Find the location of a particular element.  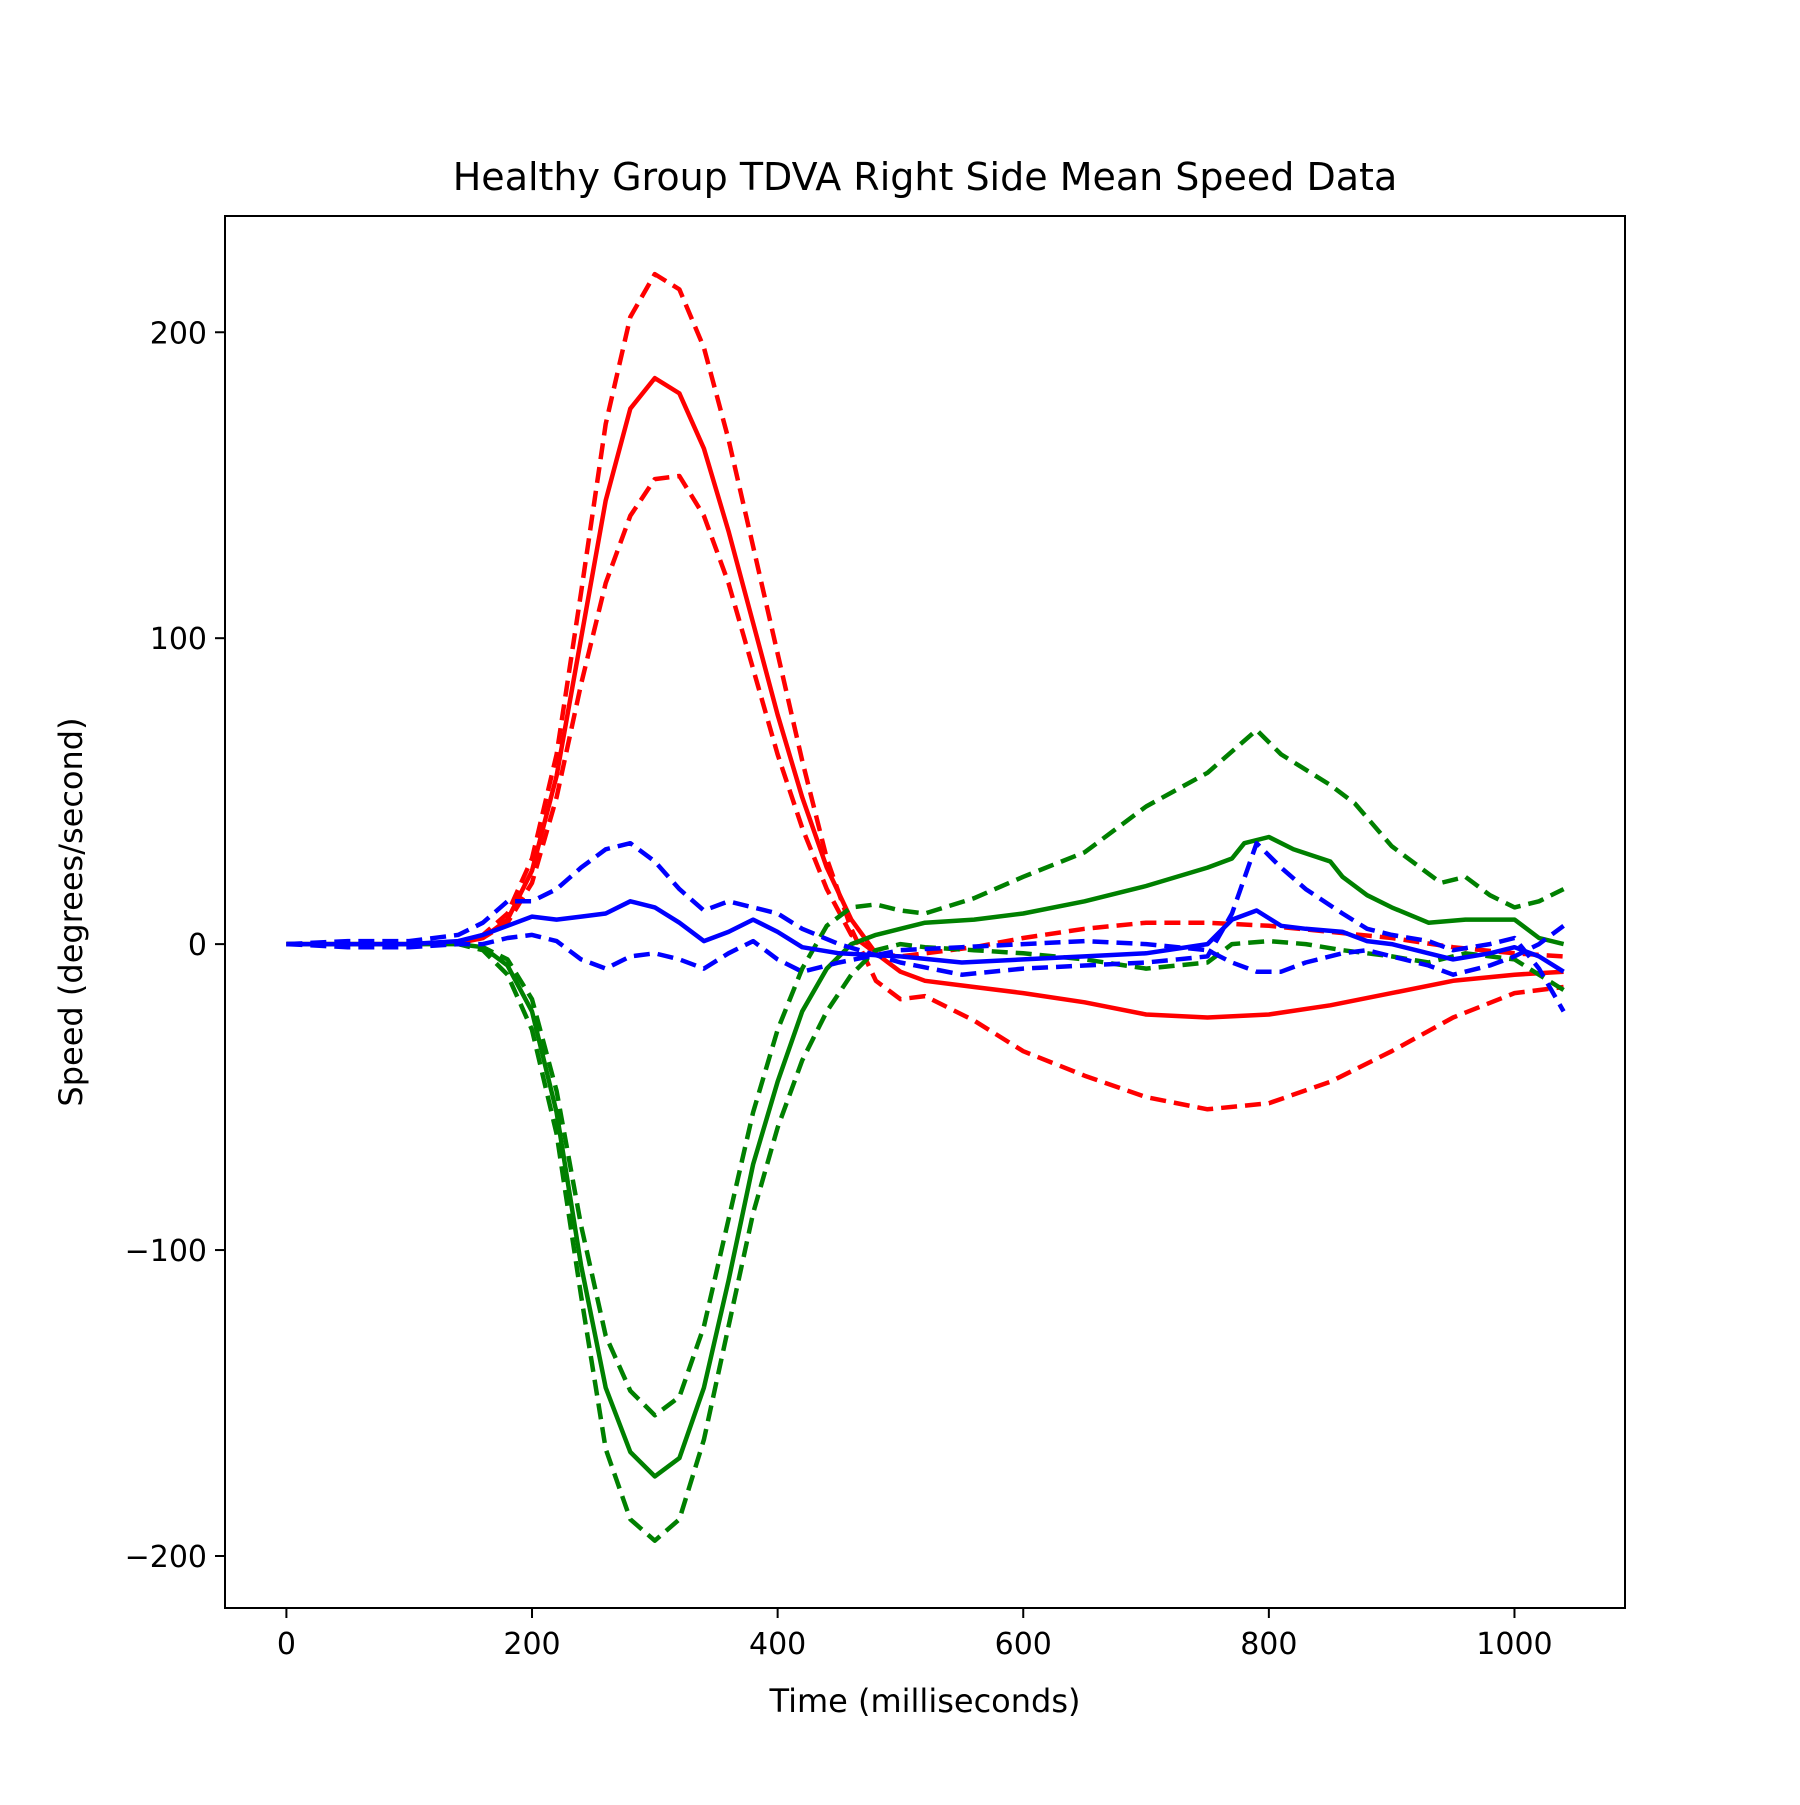

y-tick-label: 0 is located at coordinates (197, 945).